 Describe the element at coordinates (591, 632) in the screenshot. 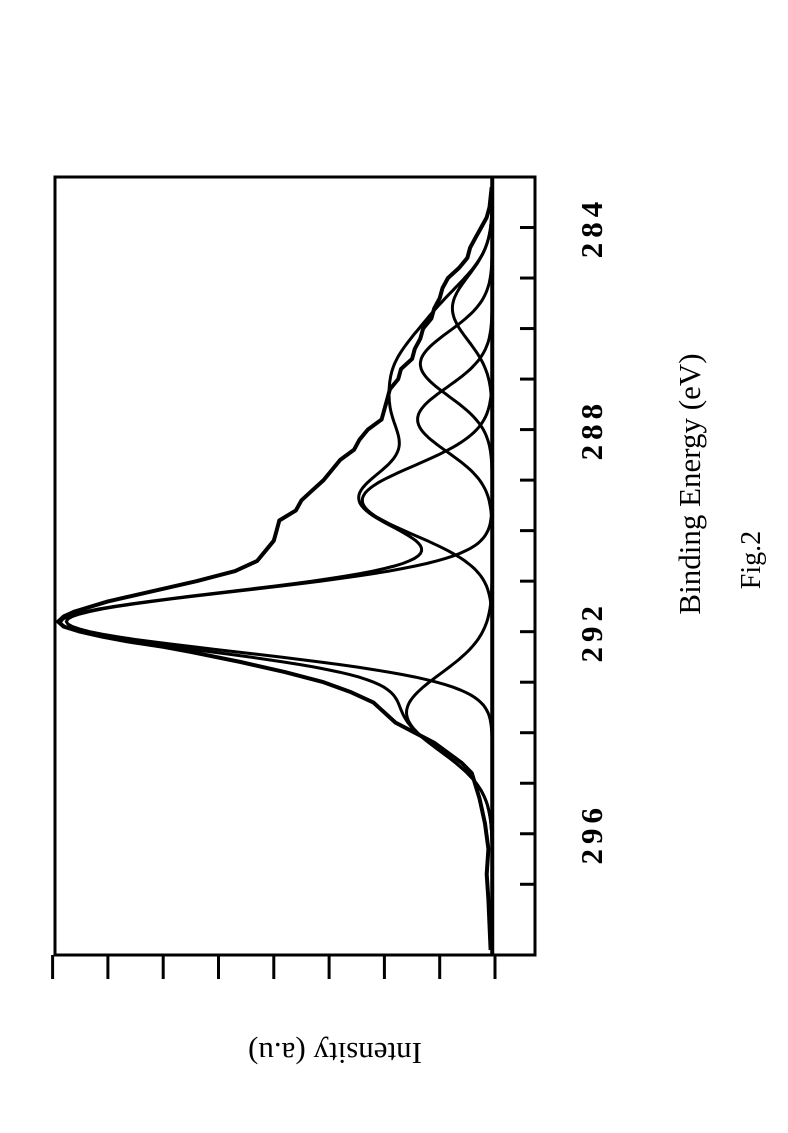

I see `x-tick-label: 292` at that location.